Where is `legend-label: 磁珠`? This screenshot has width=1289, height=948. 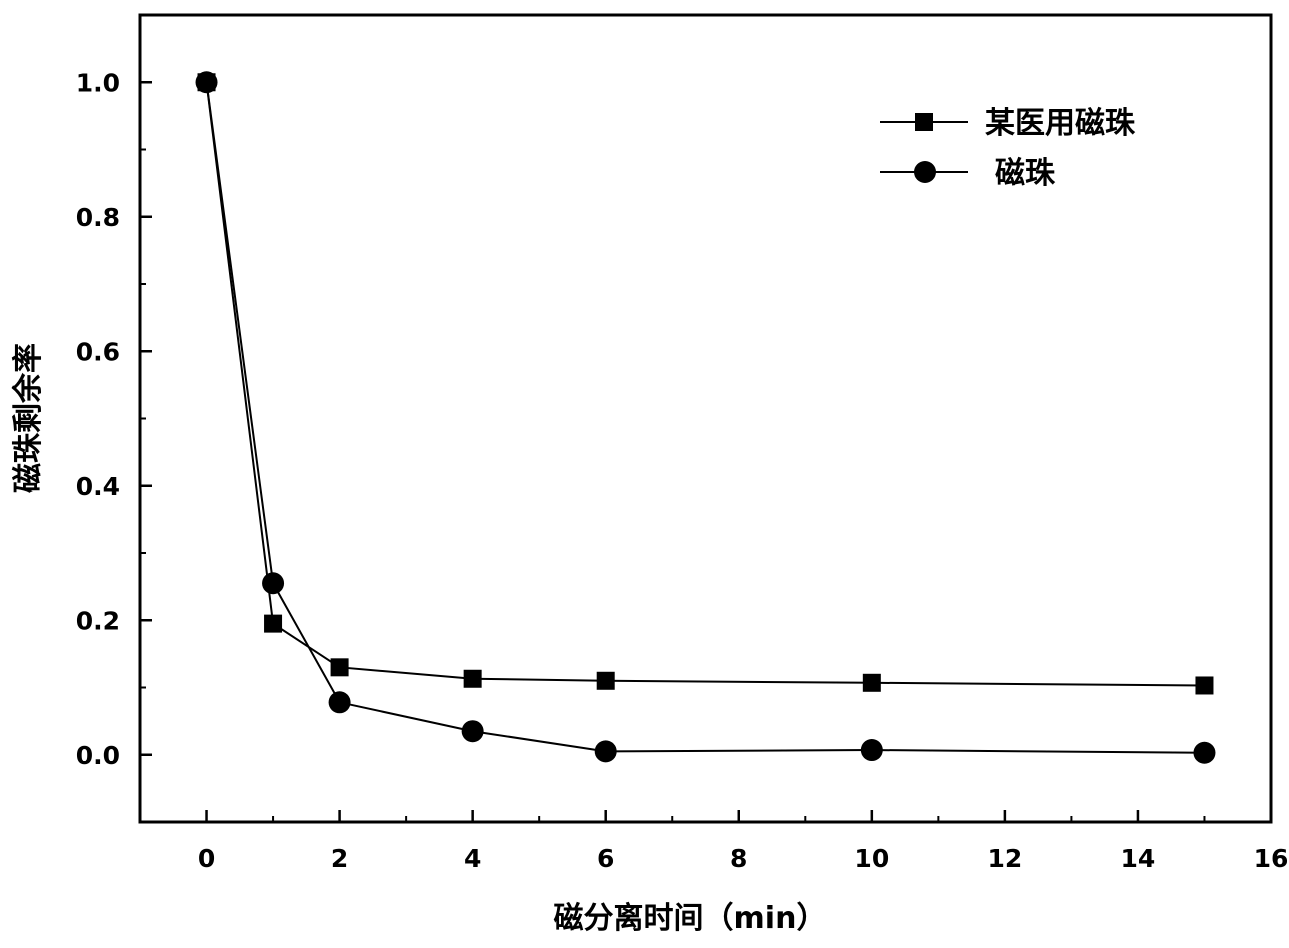 legend-label: 磁珠 is located at coordinates (1025, 173).